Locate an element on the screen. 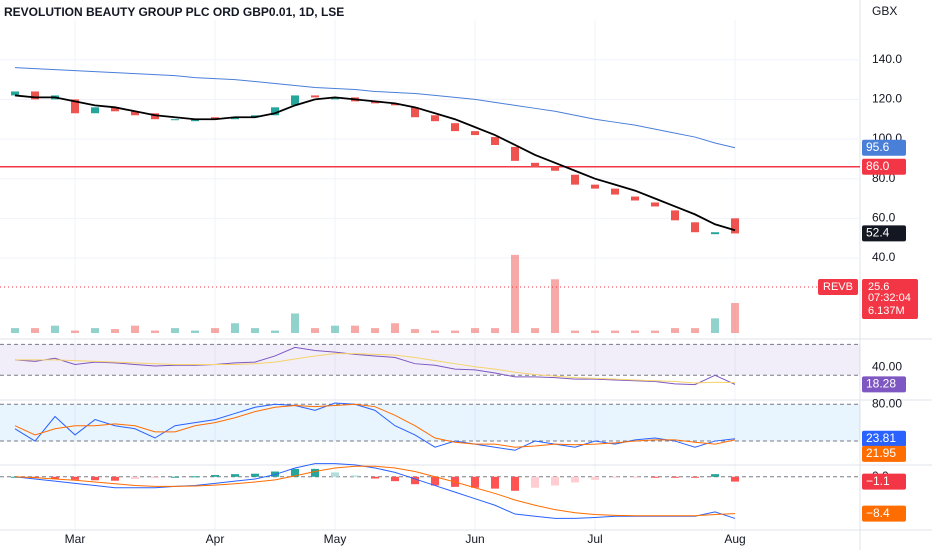 This screenshot has height=550, width=932. volume-last-label: 6.137M is located at coordinates (886, 311).